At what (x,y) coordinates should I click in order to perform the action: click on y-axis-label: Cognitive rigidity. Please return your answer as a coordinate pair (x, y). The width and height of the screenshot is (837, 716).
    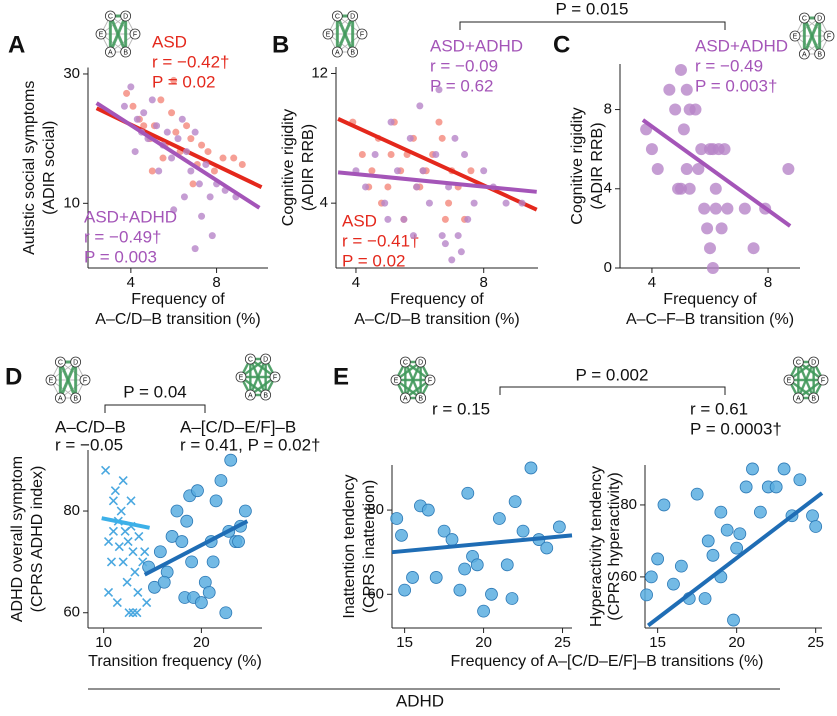
    Looking at the image, I should click on (288, 167).